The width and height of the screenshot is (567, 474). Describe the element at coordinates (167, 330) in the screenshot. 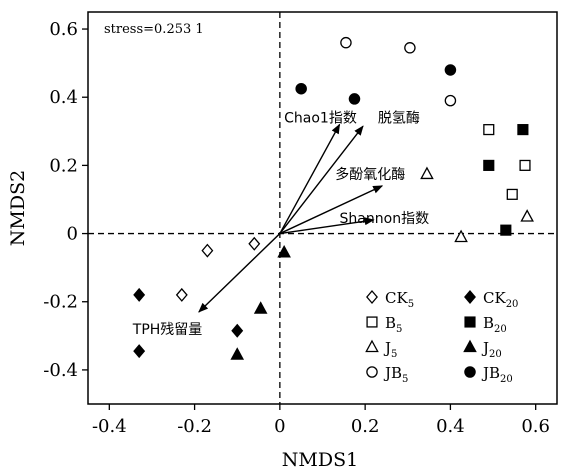

I see `vector-label: TPH残留量` at that location.